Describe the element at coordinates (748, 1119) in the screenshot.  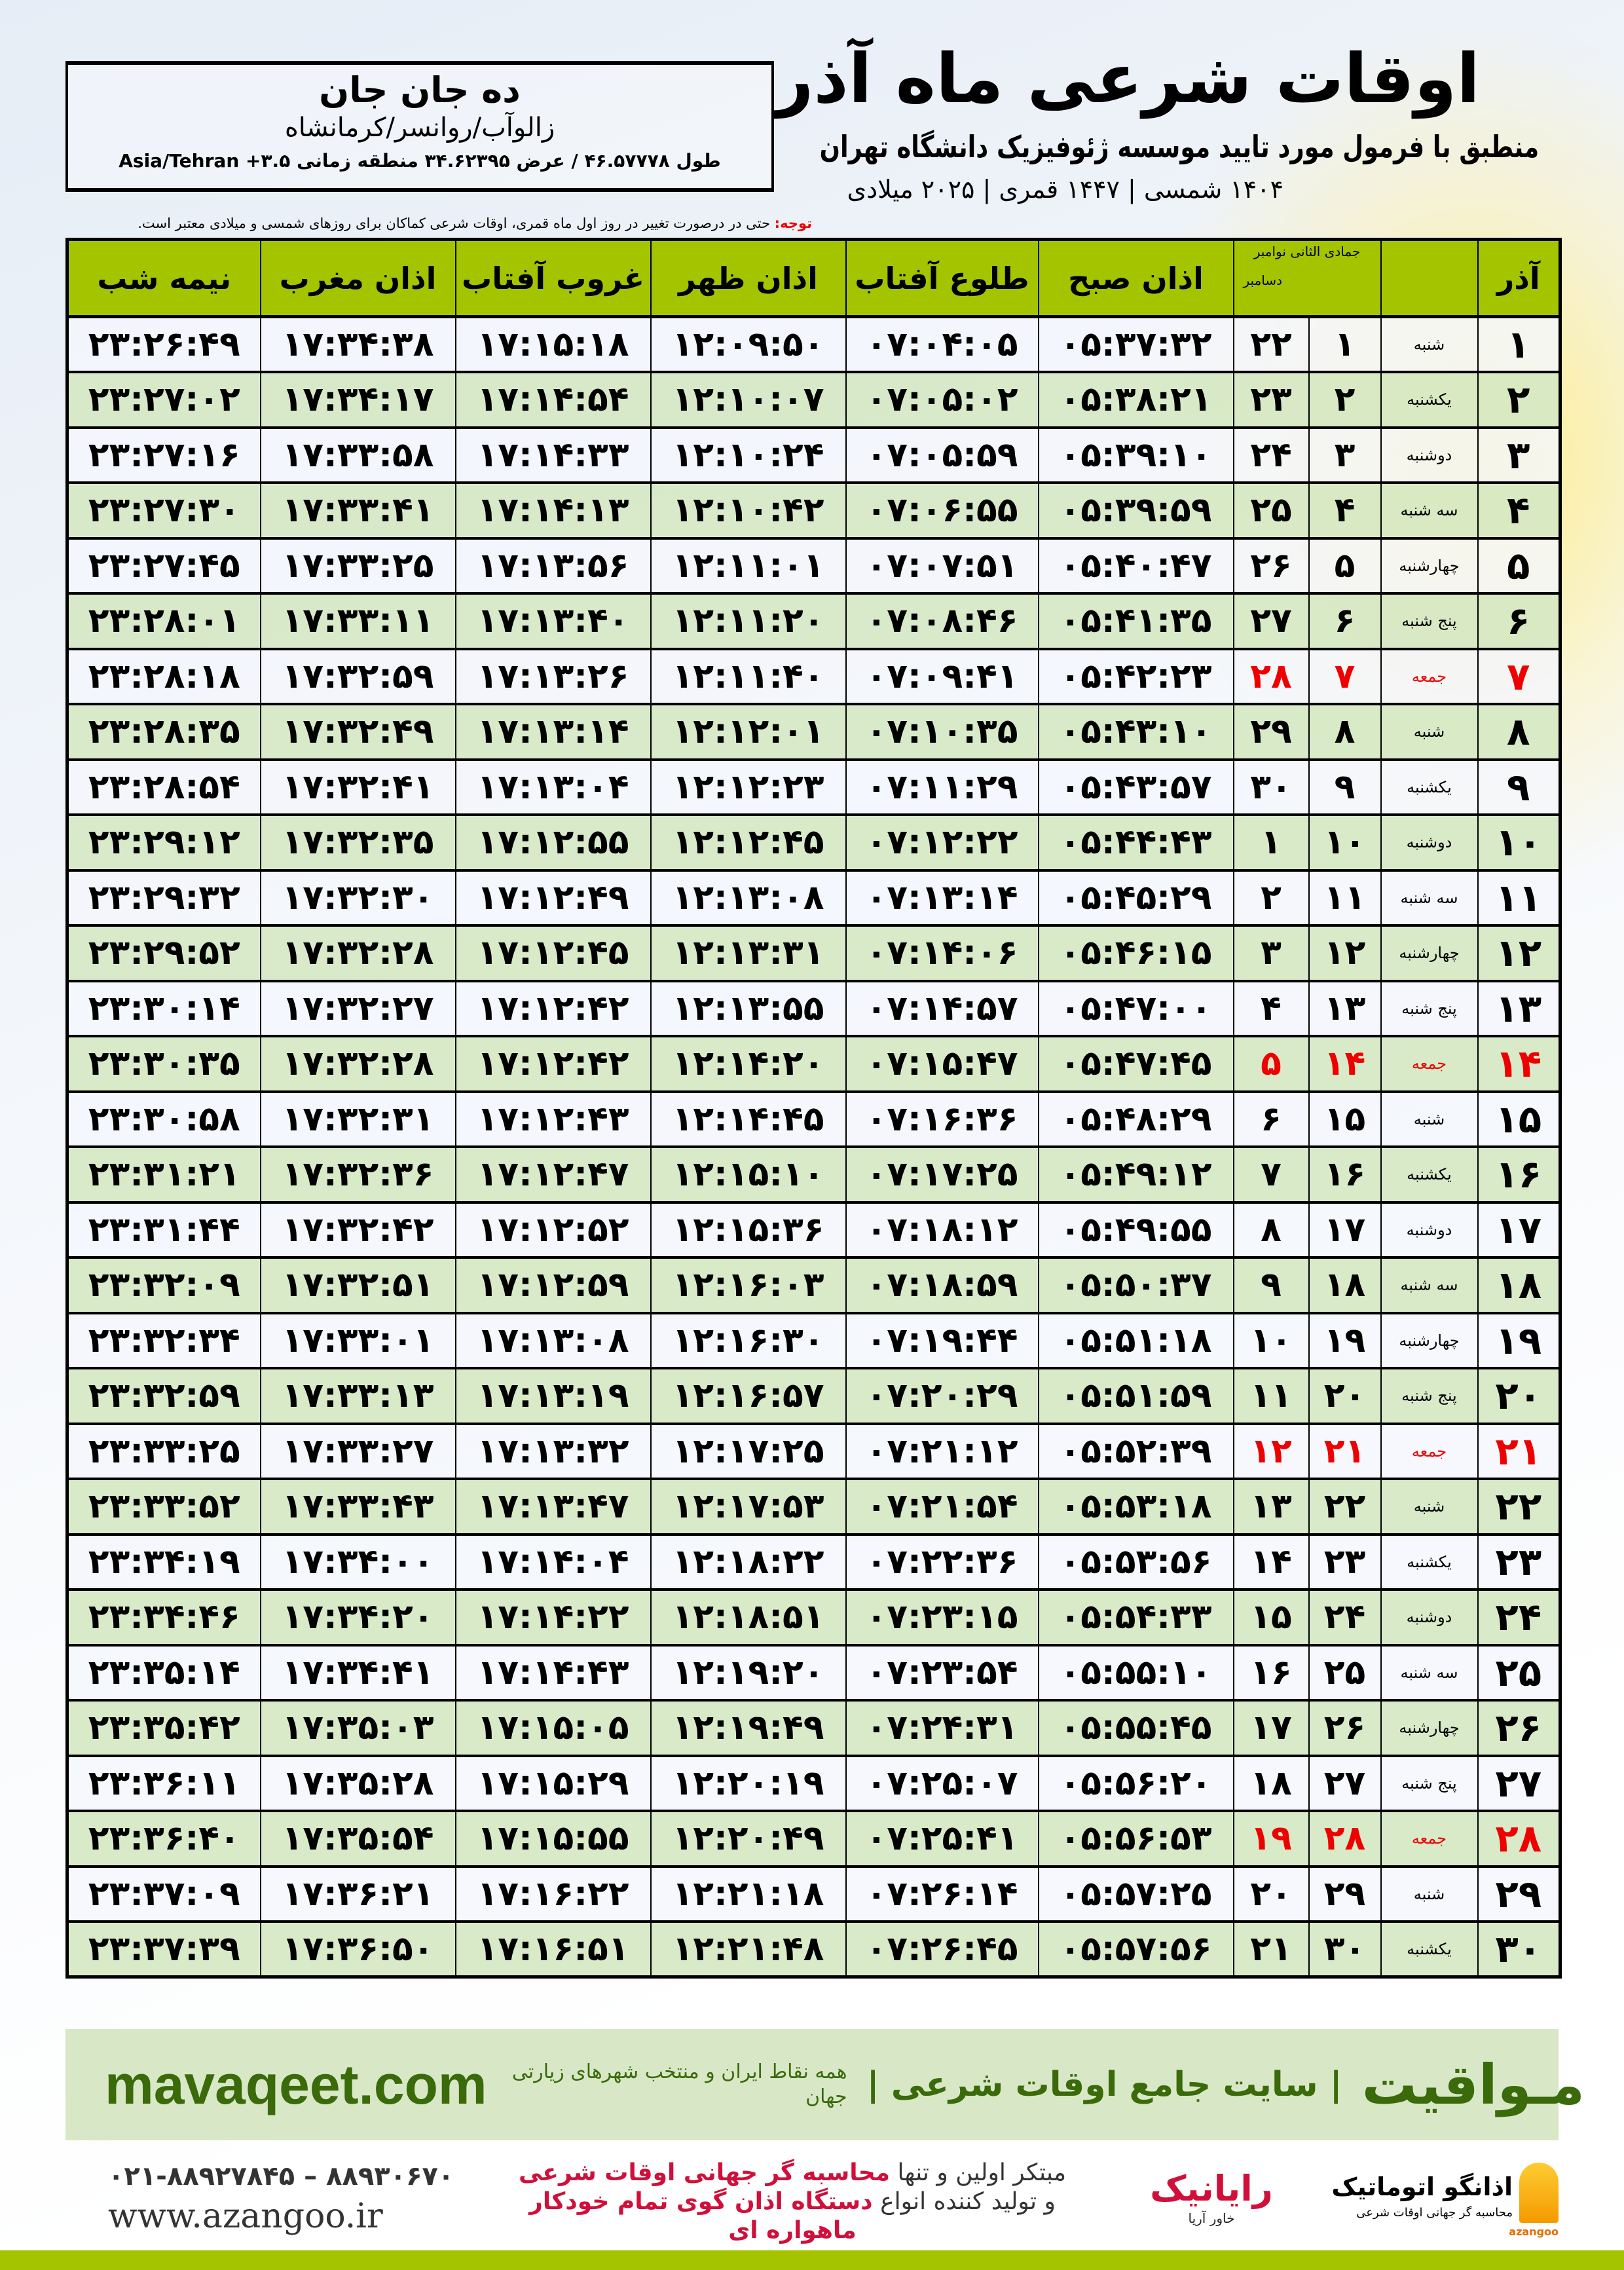
I see `zohr-time: ۱۲:۱۴:۴۵` at that location.